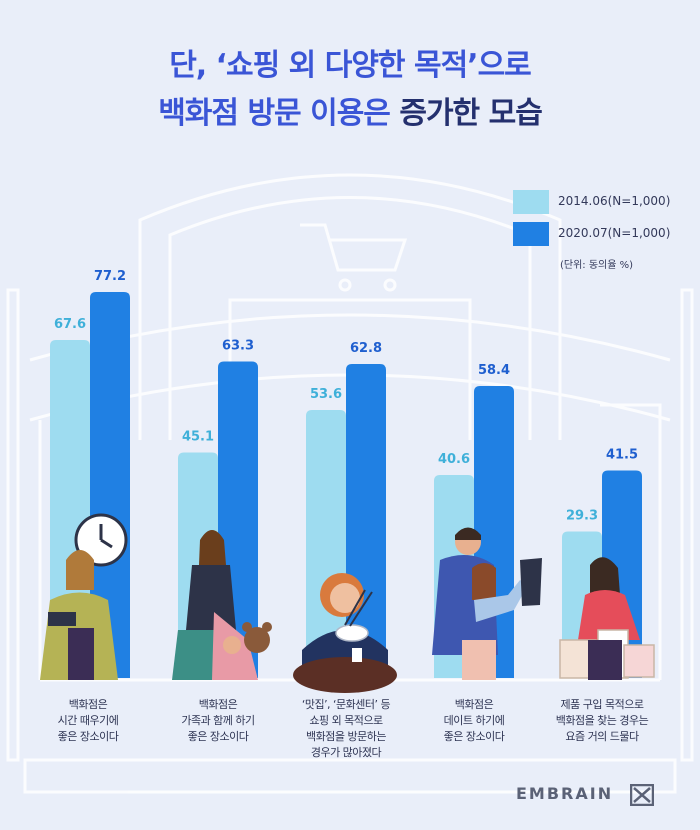 Image resolution: width=700 pixels, height=830 pixels. What do you see at coordinates (198, 437) in the screenshot?
I see `value-label-series-1-category-2: 45.1` at bounding box center [198, 437].